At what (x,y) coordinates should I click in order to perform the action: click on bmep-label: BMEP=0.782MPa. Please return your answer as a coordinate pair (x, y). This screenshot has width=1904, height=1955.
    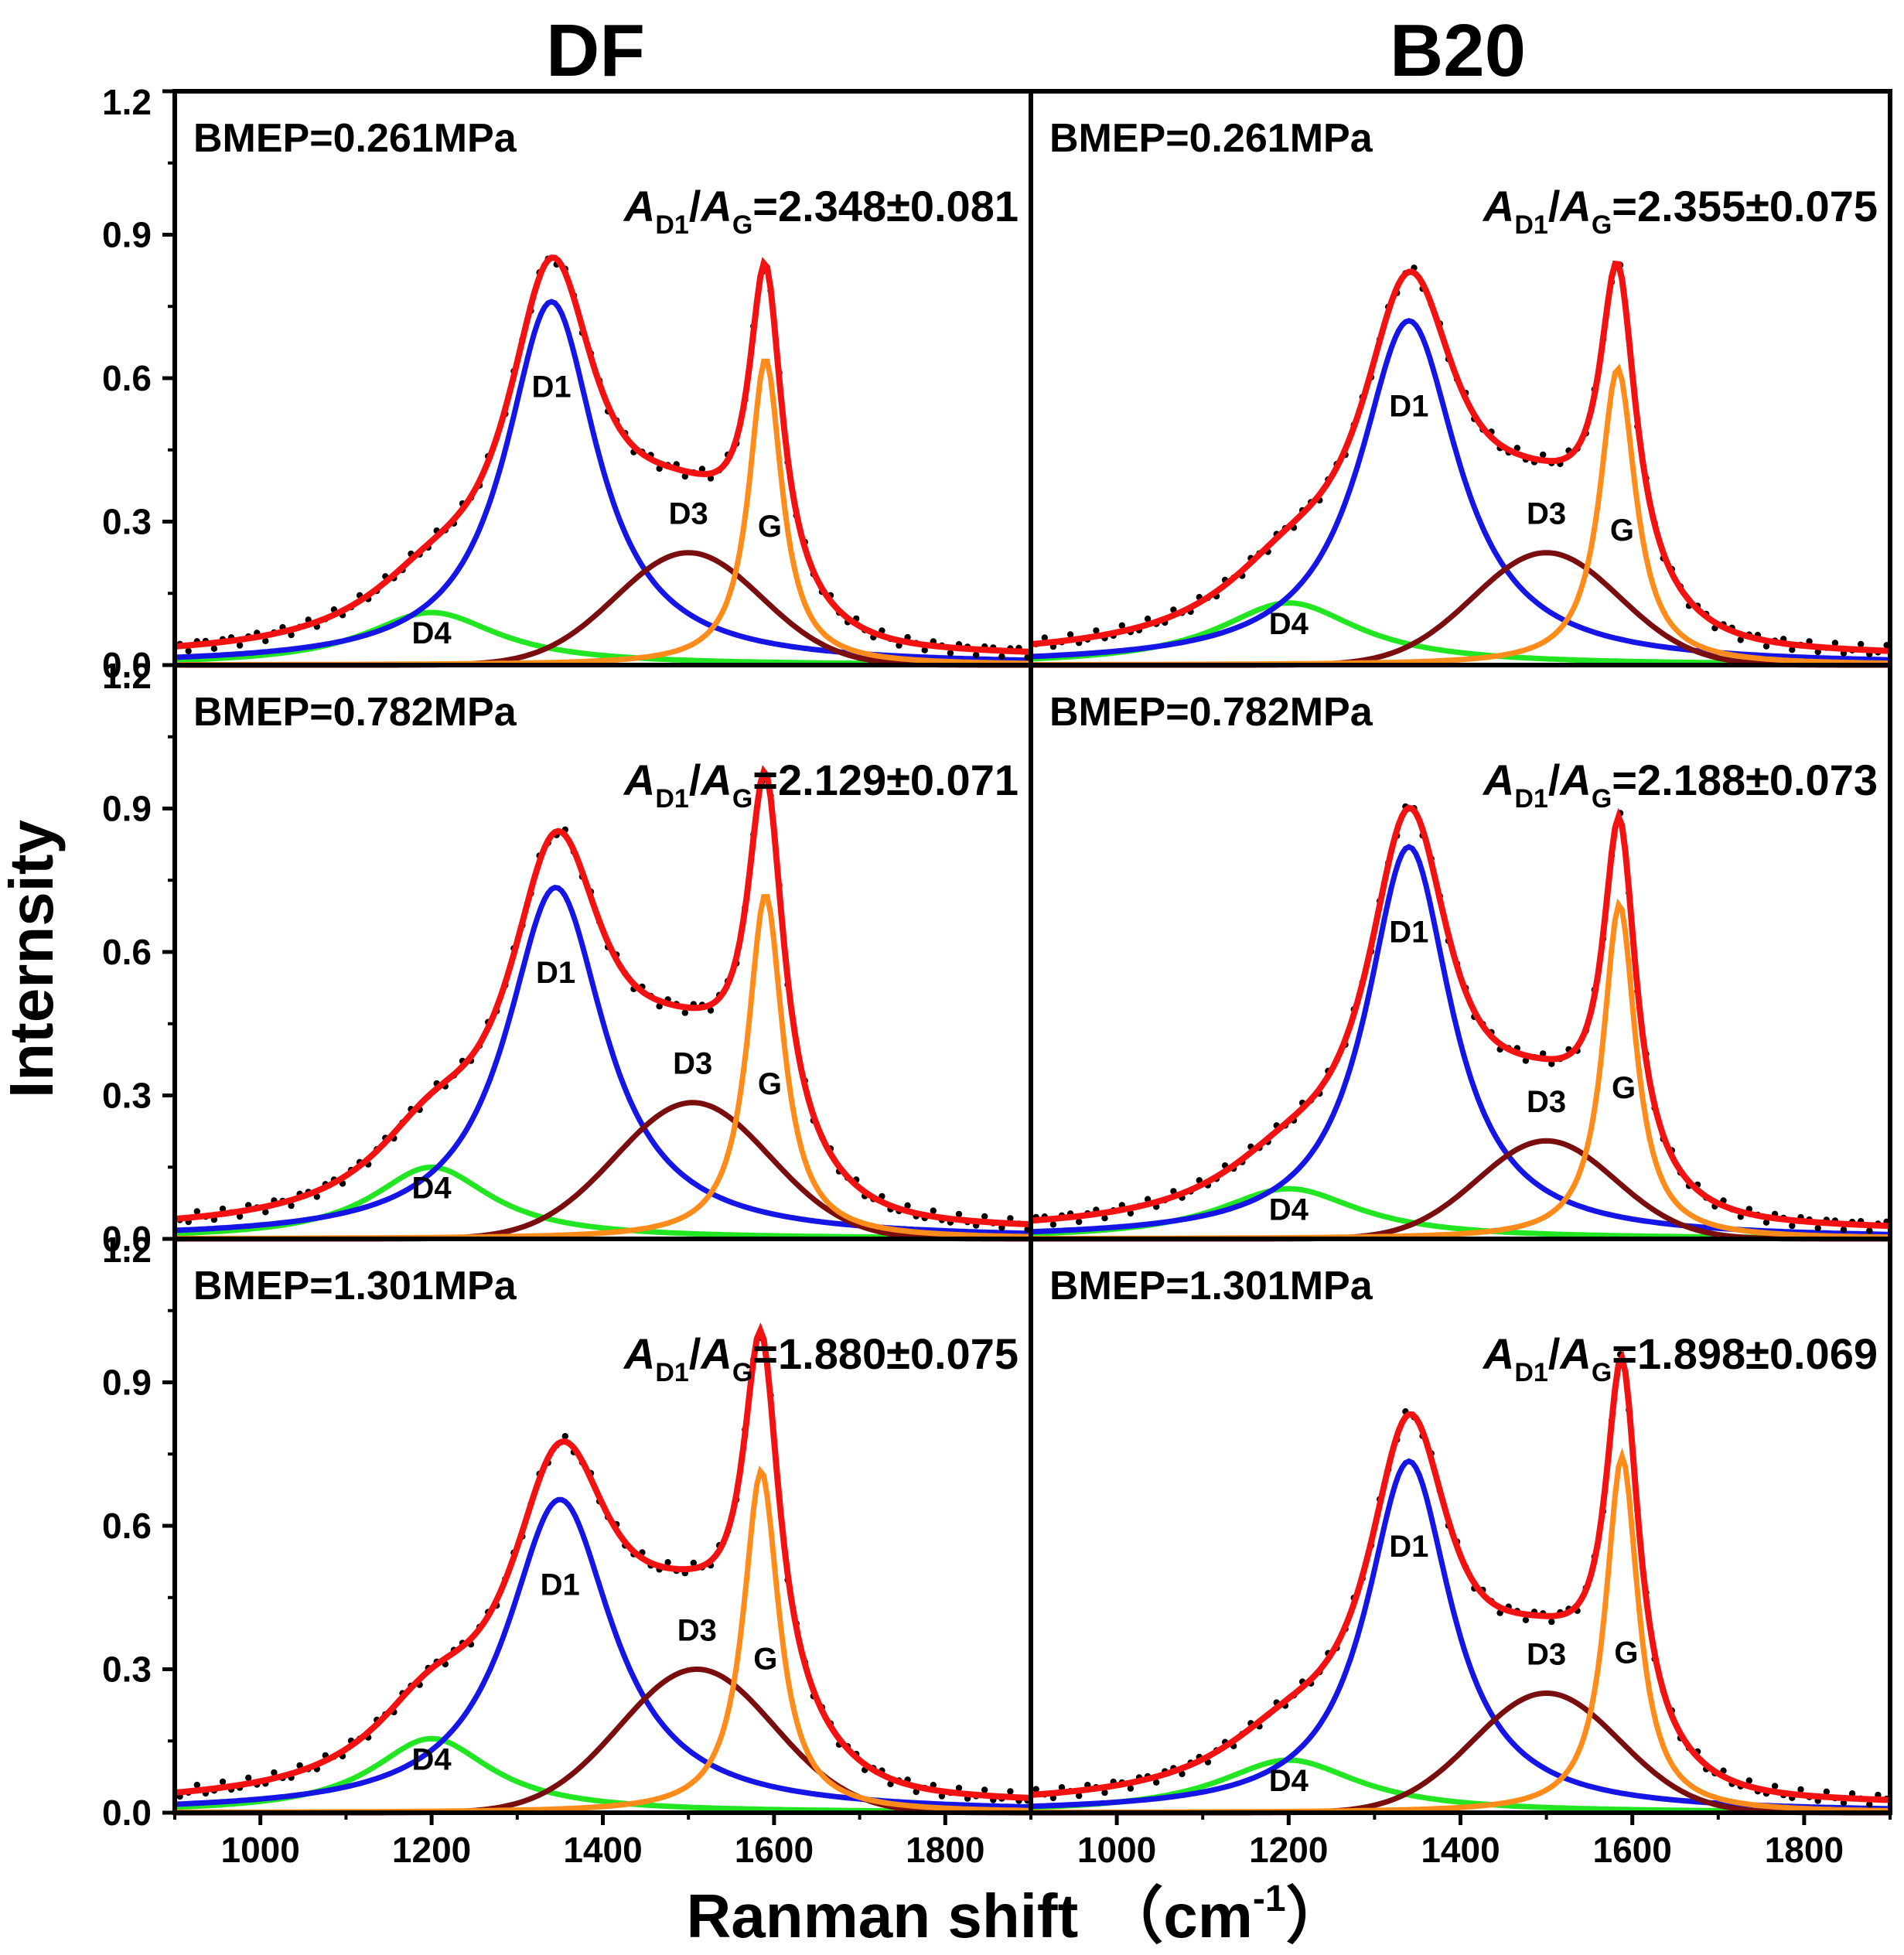
    Looking at the image, I should click on (1211, 712).